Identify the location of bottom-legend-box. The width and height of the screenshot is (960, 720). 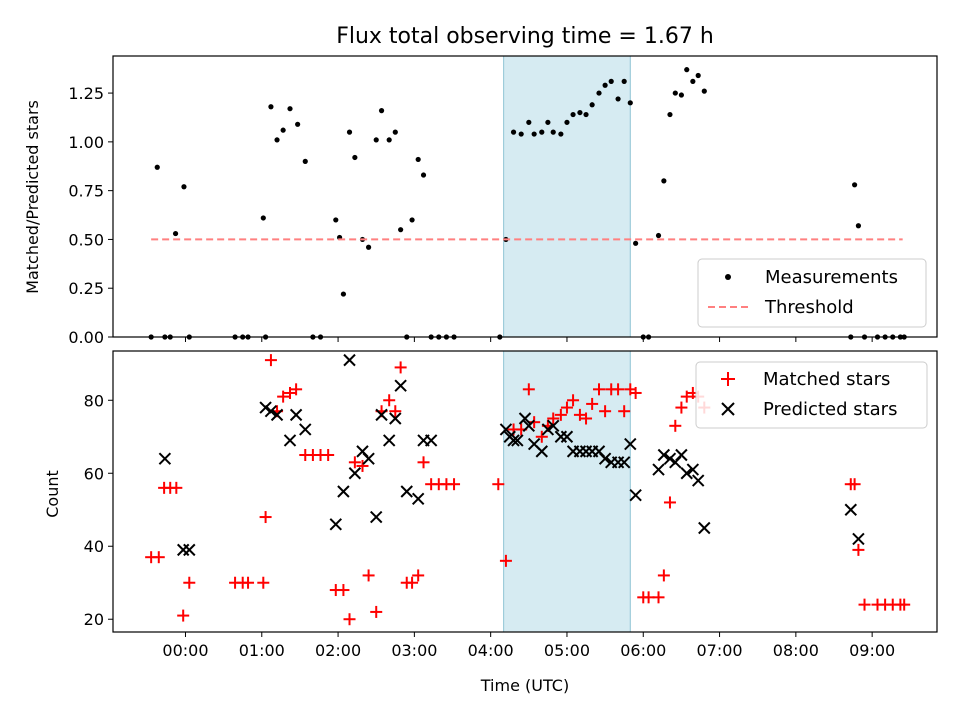
(811, 395).